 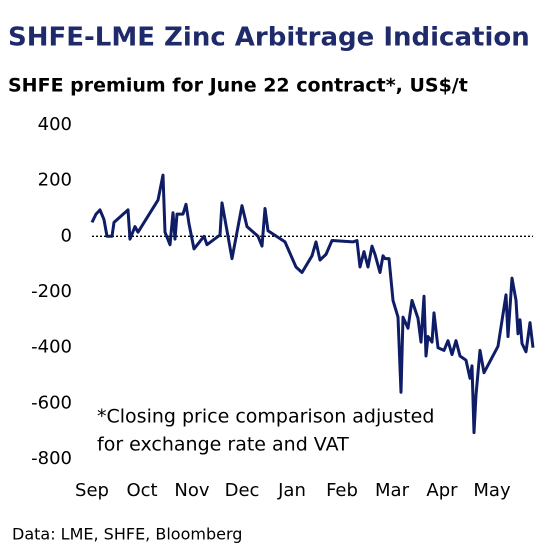 I want to click on x-tick-label: Nov, so click(x=191, y=490).